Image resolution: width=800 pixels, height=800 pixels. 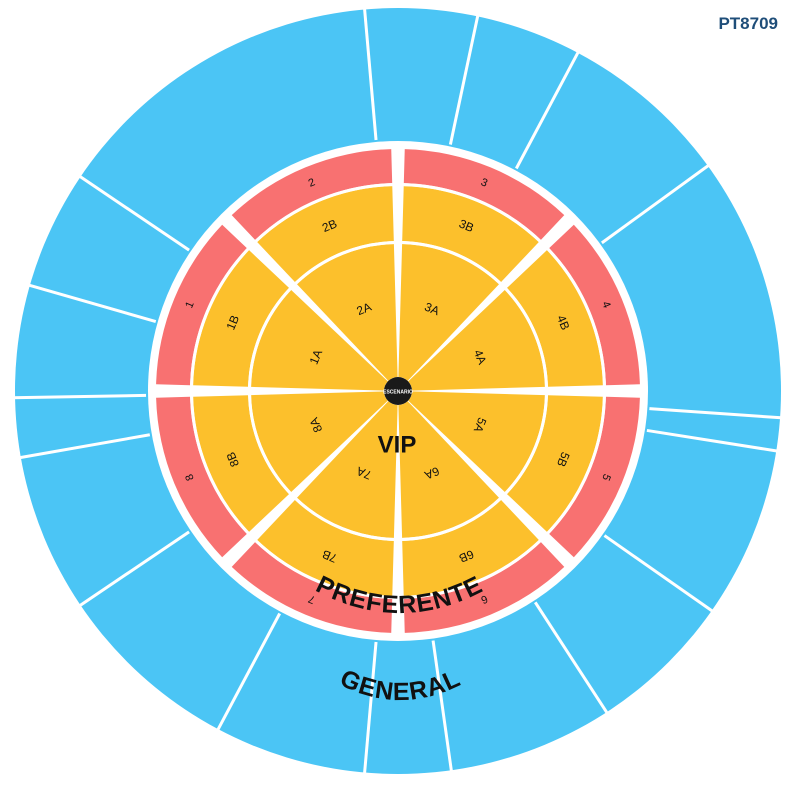 I want to click on vip-section-4A, so click(x=476, y=340).